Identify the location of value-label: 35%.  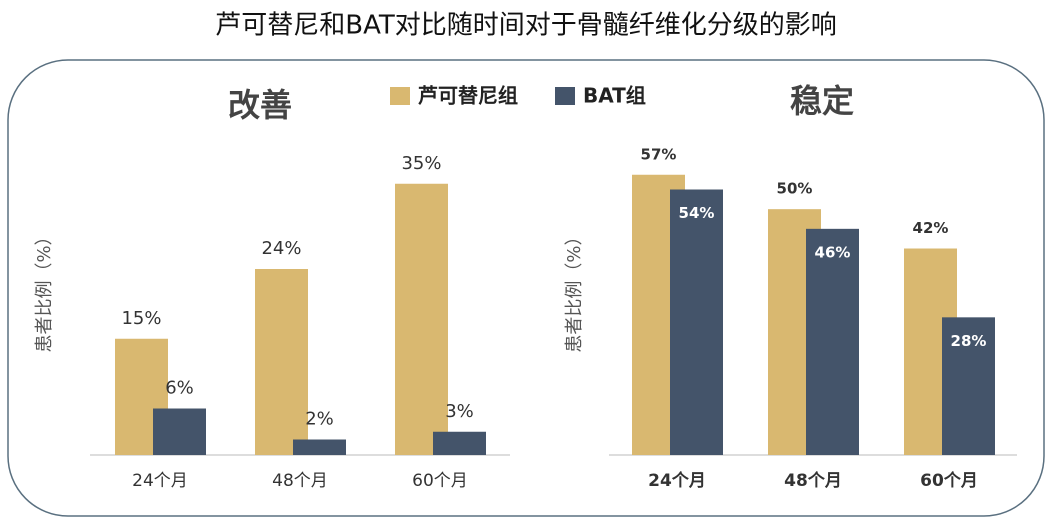
(421, 163).